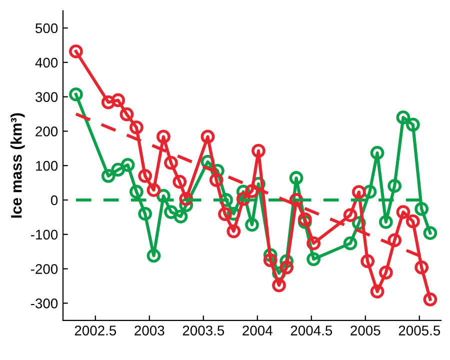  I want to click on x-tick-label: 2004, so click(257, 331).